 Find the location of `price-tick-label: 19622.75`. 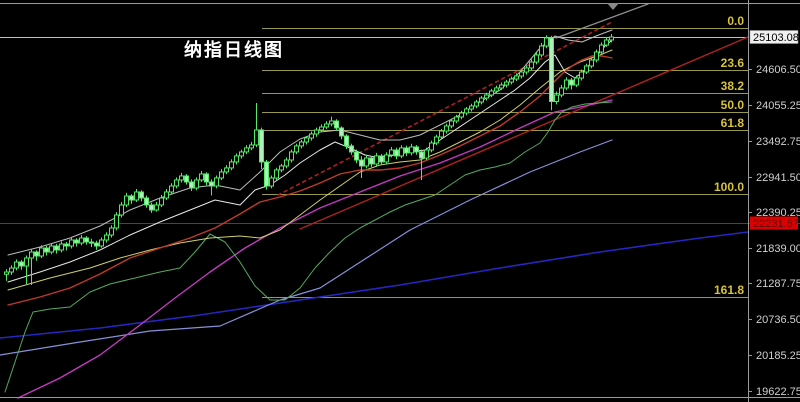

price-tick-label: 19622.75 is located at coordinates (778, 392).